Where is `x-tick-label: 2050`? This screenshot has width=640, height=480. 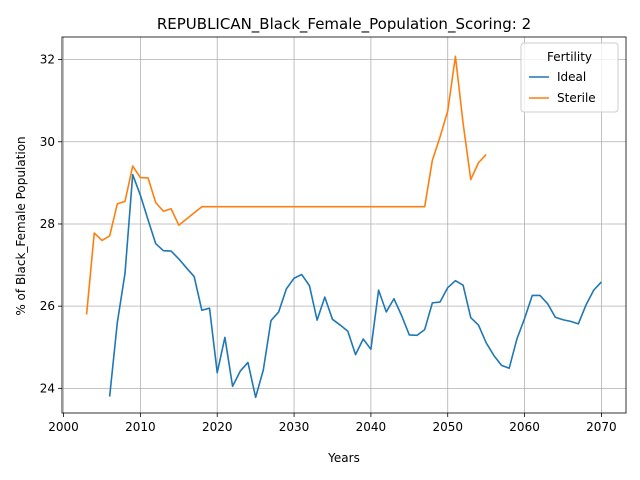
x-tick-label: 2050 is located at coordinates (447, 427).